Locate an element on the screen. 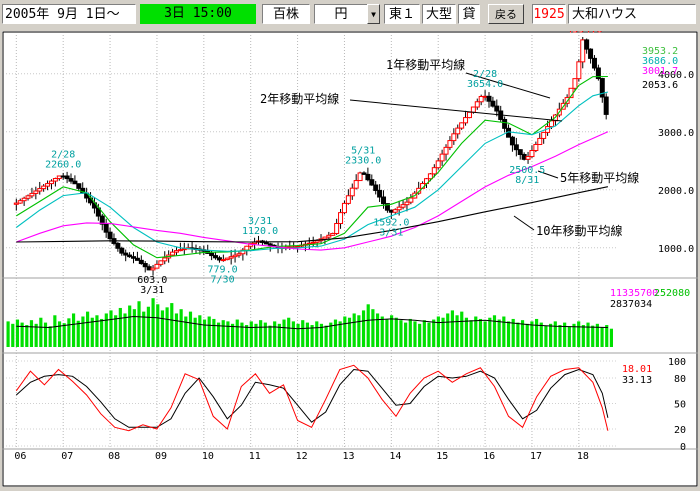 The height and width of the screenshot is (491, 700). currency-unit-select: 円 is located at coordinates (341, 14).